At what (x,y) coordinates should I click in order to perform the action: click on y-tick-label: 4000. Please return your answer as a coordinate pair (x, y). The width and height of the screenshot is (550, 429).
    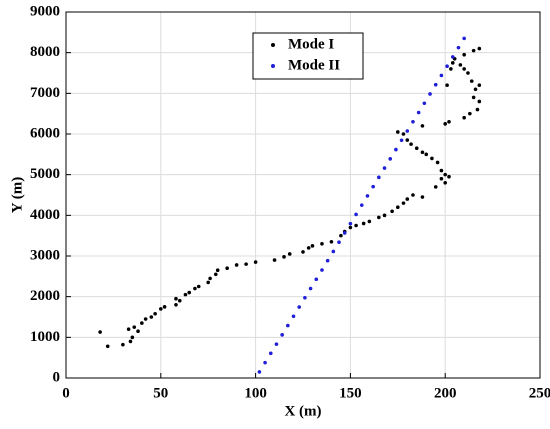
    Looking at the image, I should click on (45, 215).